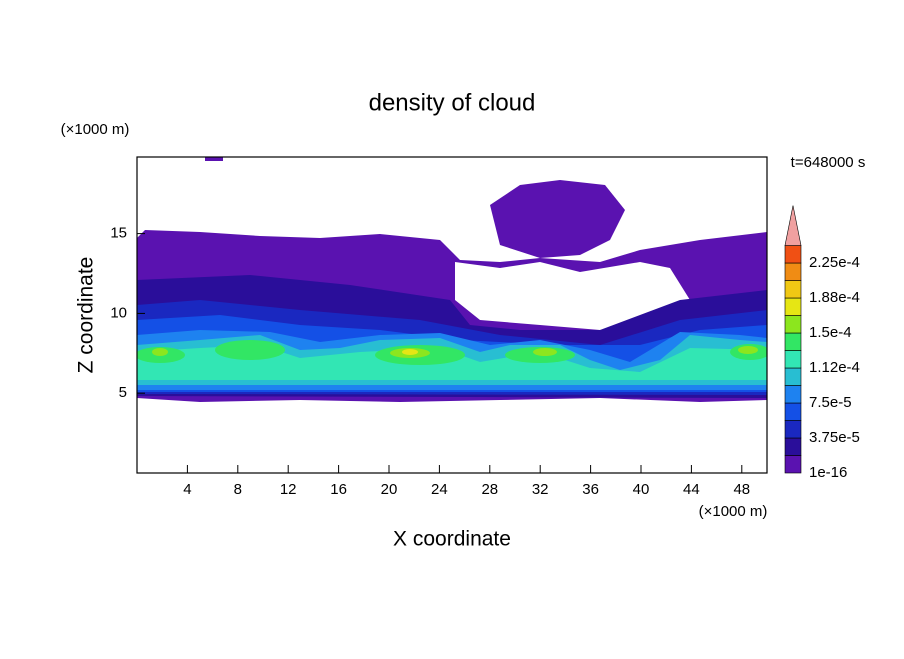  Describe the element at coordinates (830, 332) in the screenshot. I see `colorbar-label: 1.5e-4` at that location.